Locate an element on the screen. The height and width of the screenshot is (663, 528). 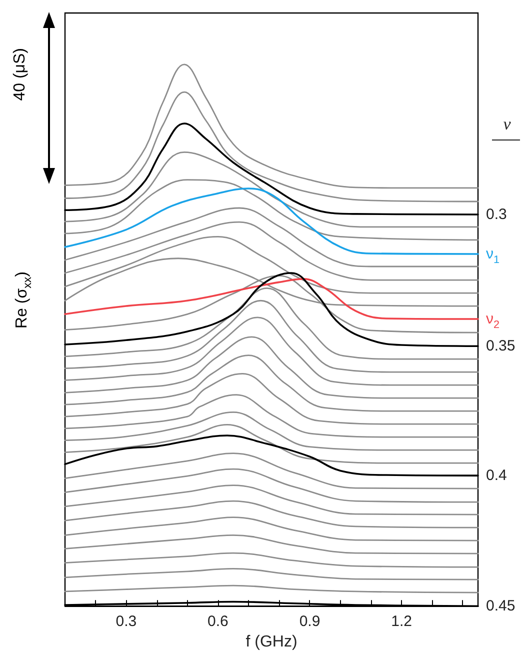
y-axis-title: Re (σxx) is located at coordinates (24, 300).